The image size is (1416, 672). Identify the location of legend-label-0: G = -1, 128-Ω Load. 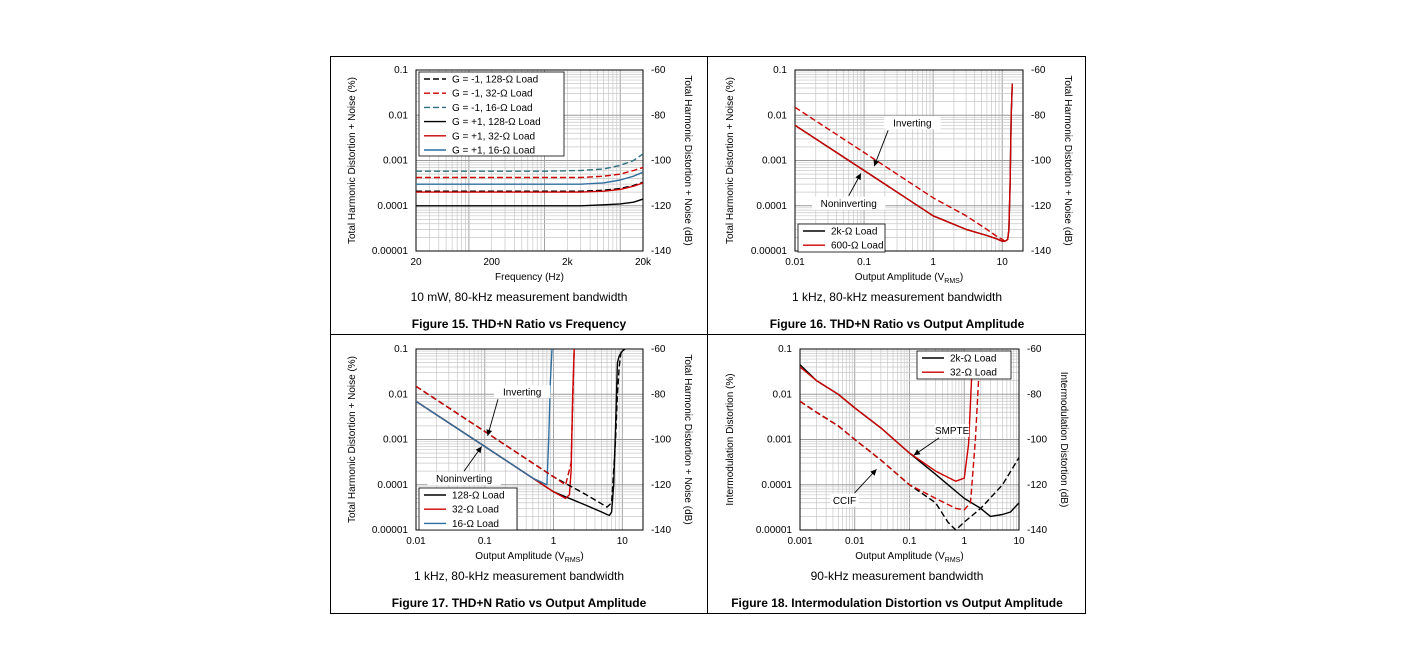
(495, 80).